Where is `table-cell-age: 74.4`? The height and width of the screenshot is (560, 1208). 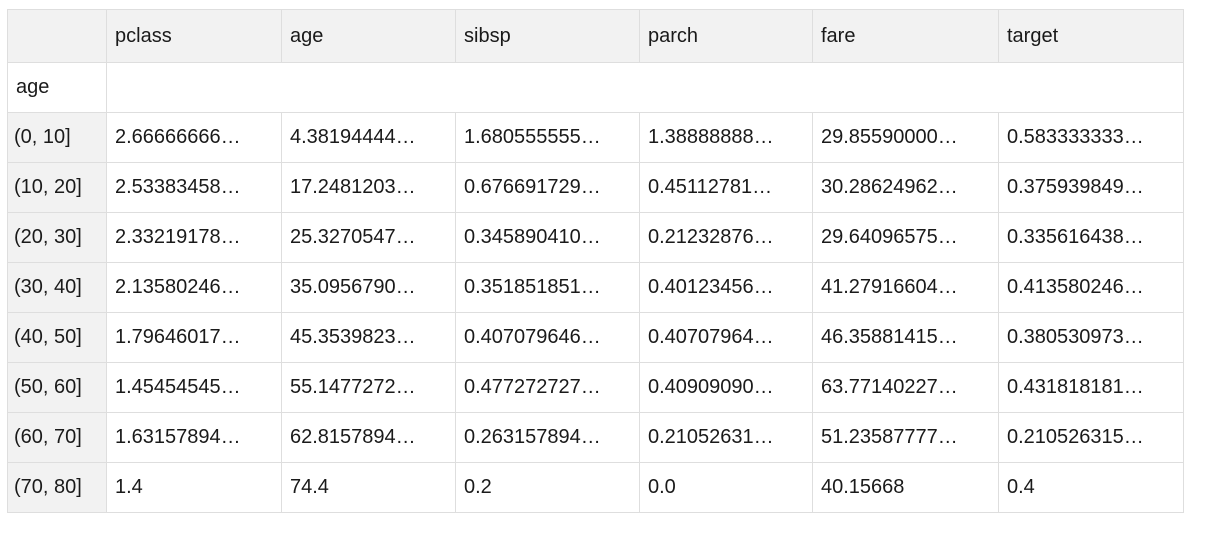
table-cell-age: 74.4 is located at coordinates (368, 487).